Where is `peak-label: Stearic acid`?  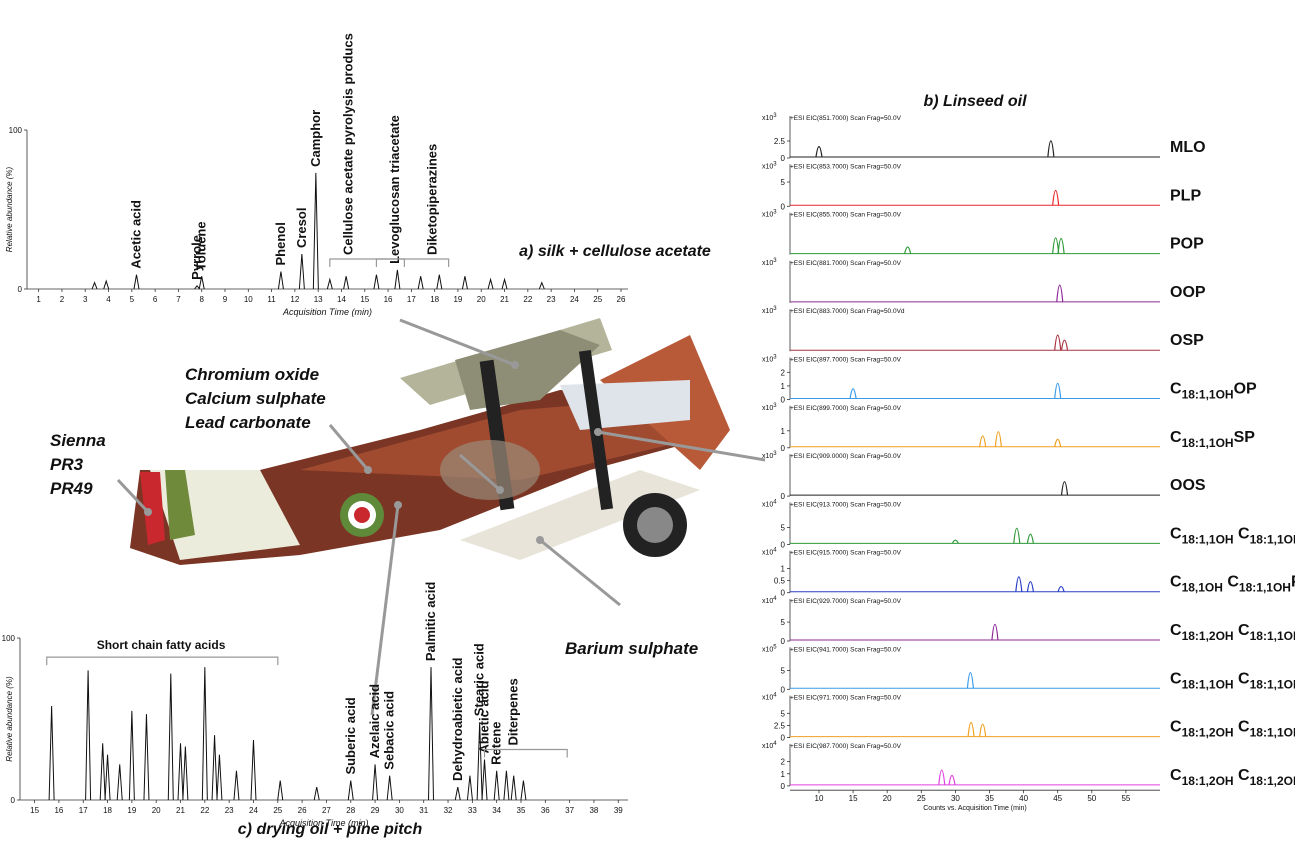 peak-label: Stearic acid is located at coordinates (479, 679).